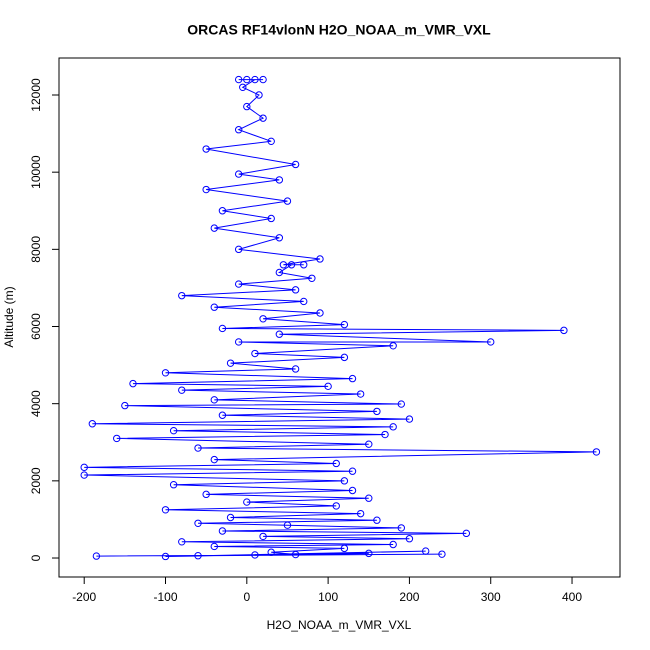  I want to click on y-tick-label: 6000, so click(36, 326).